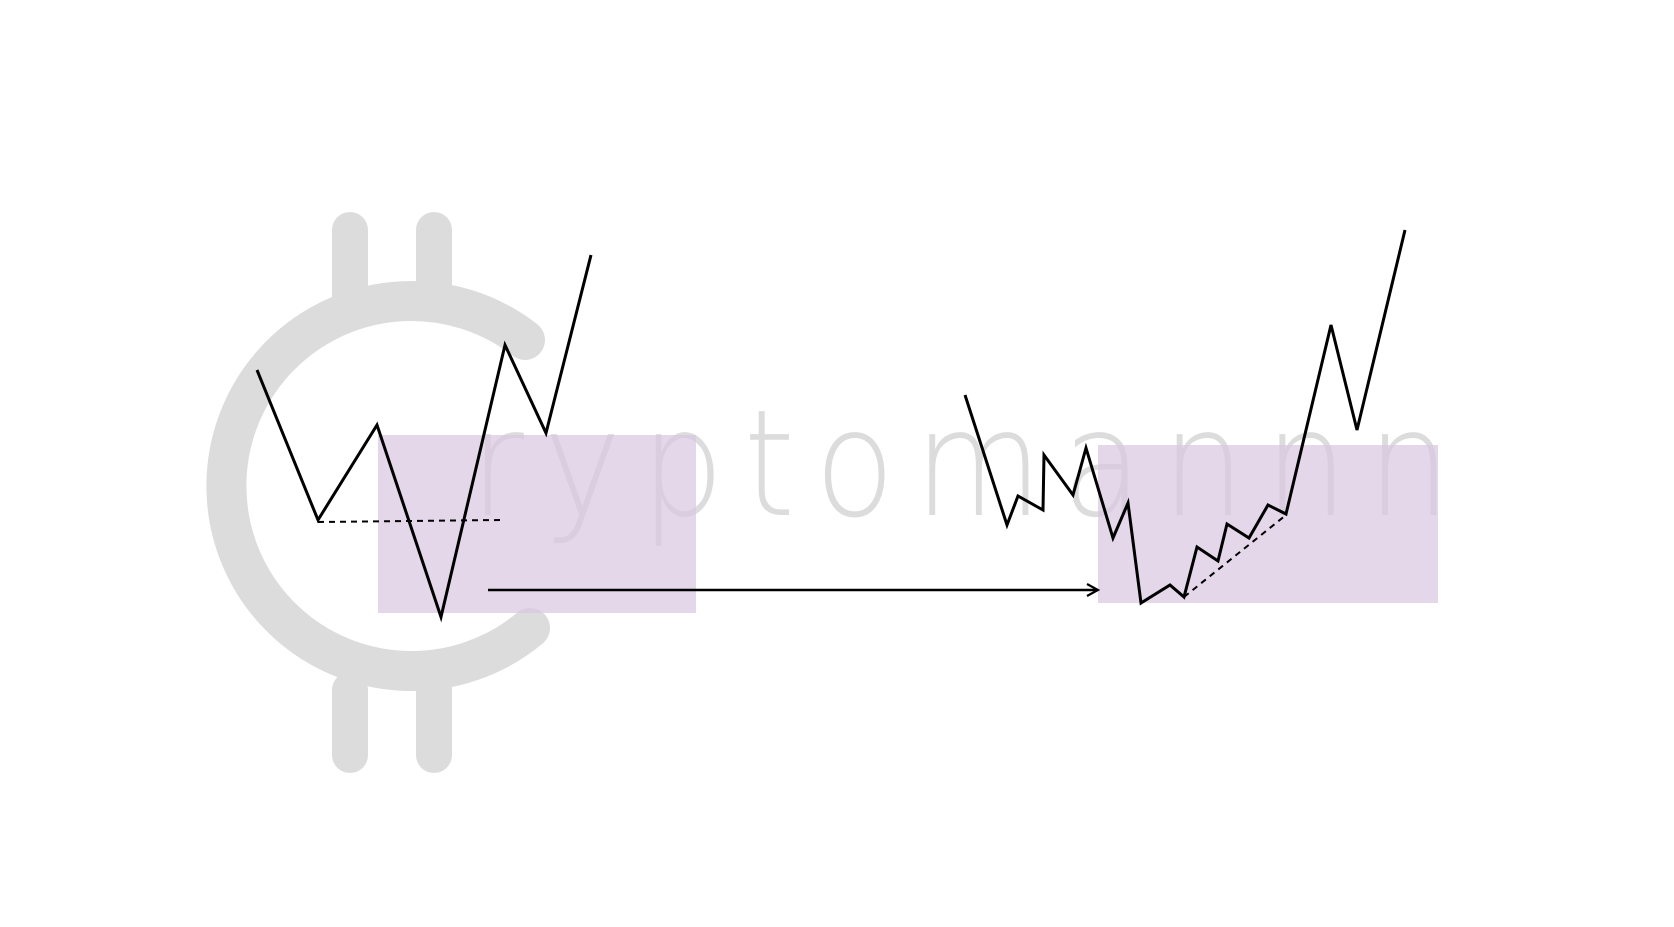 The height and width of the screenshot is (927, 1674). Describe the element at coordinates (409, 521) in the screenshot. I see `left-low-dashed-line` at that location.